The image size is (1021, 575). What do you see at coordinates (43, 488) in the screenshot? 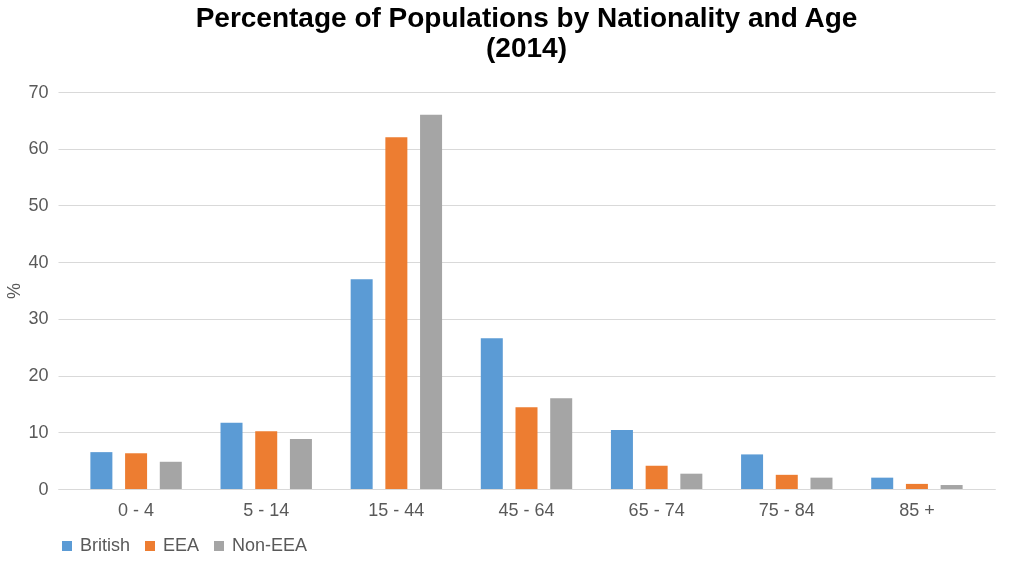
I see `y-tick-label: 0` at bounding box center [43, 488].